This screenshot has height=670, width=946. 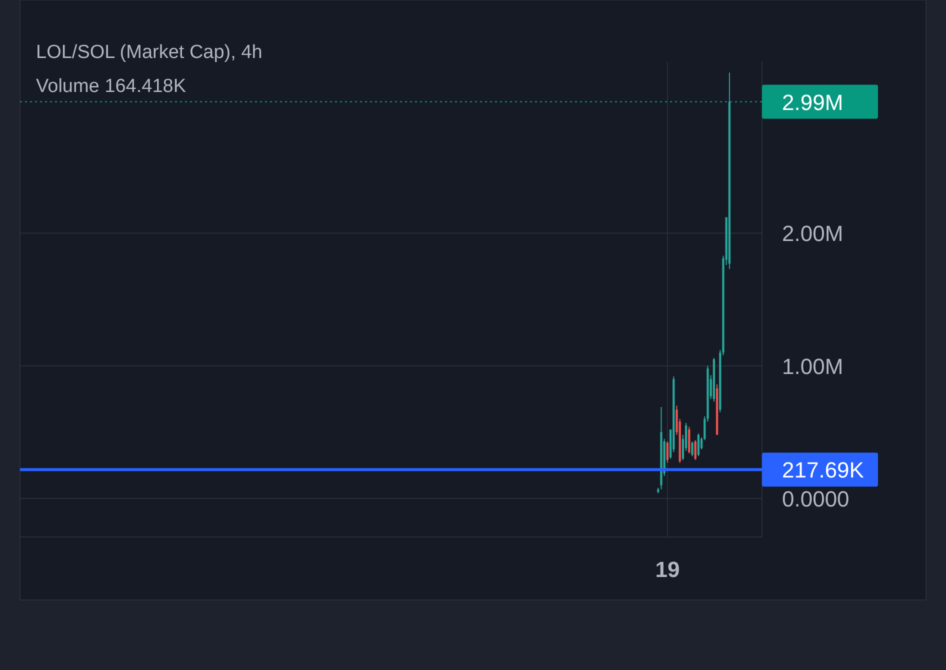 What do you see at coordinates (813, 233) in the screenshot?
I see `y-tick-label: 2.00M` at bounding box center [813, 233].